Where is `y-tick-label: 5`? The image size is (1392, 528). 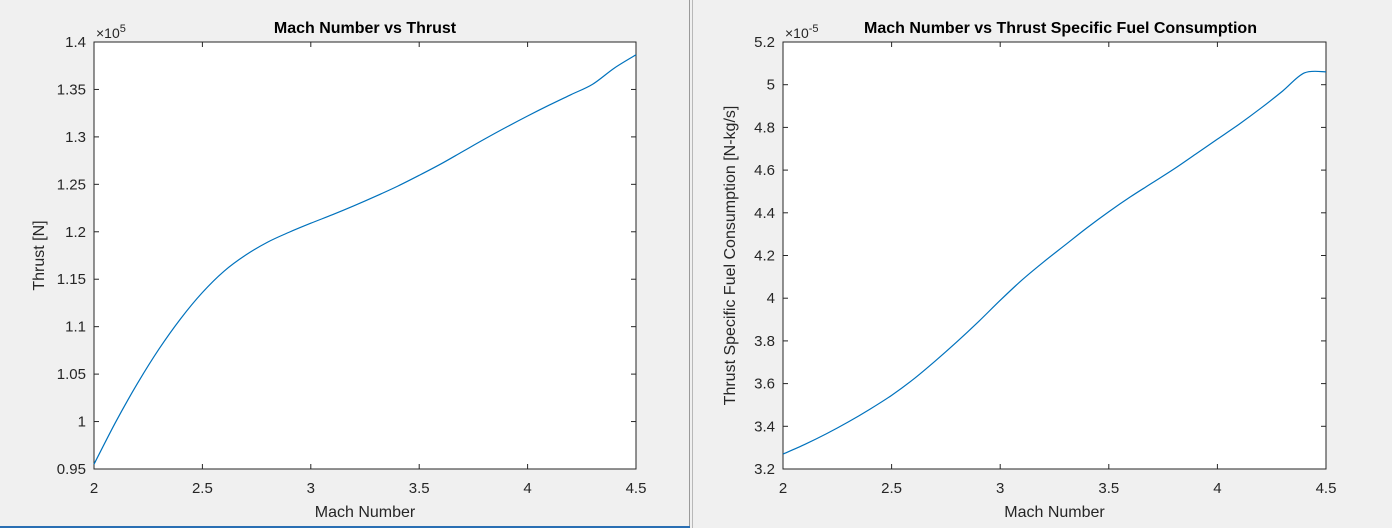
y-tick-label: 5 is located at coordinates (771, 85).